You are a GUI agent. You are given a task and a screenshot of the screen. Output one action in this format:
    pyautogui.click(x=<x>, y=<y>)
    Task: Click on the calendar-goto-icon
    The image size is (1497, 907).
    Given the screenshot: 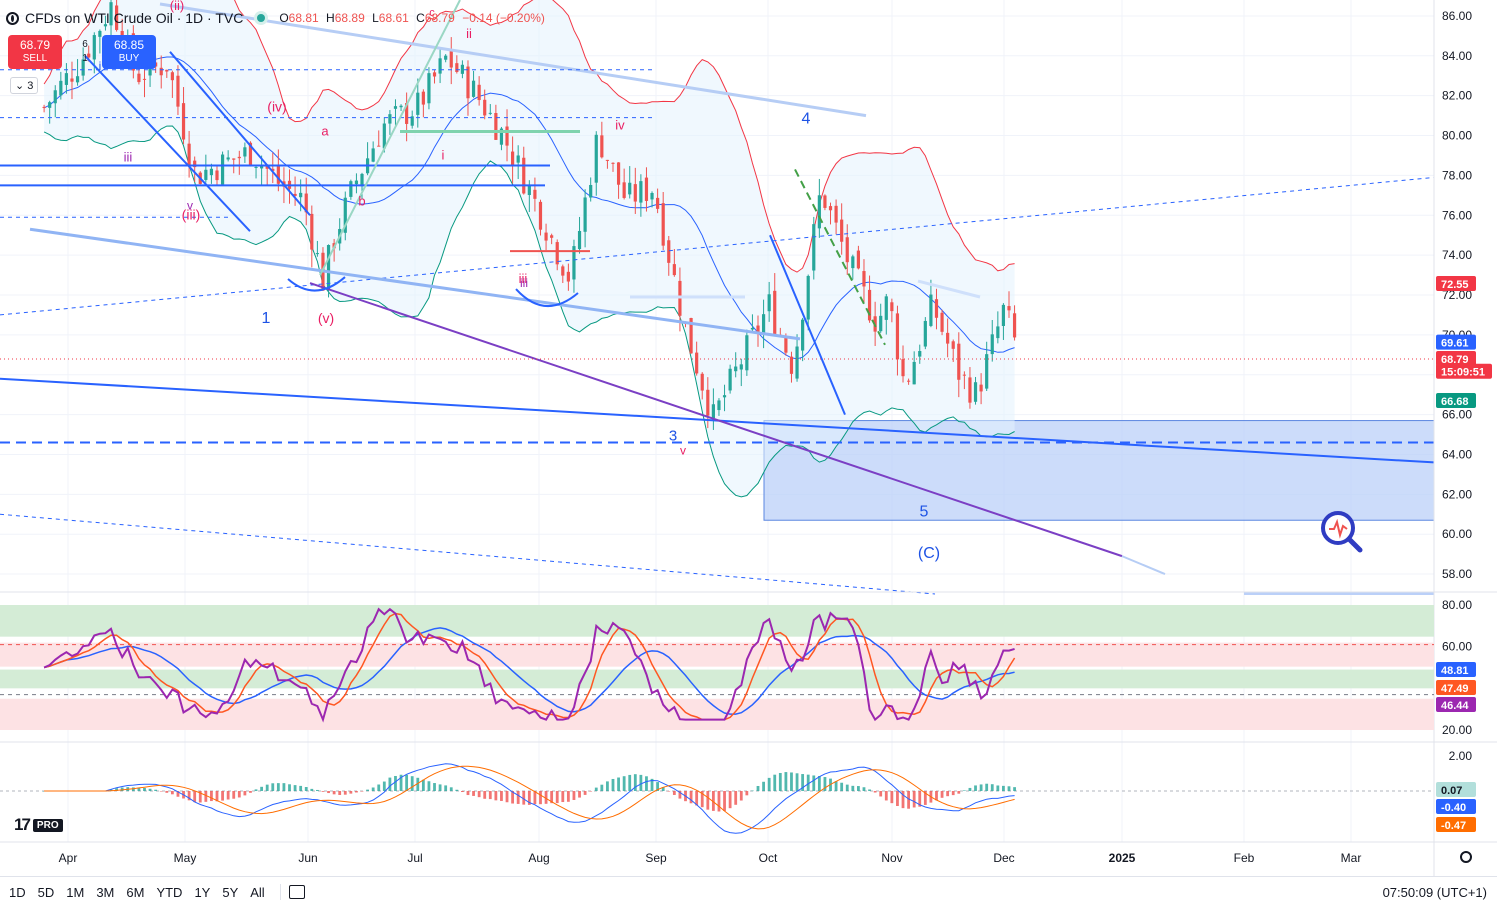 What is the action you would take?
    pyautogui.click(x=296, y=892)
    